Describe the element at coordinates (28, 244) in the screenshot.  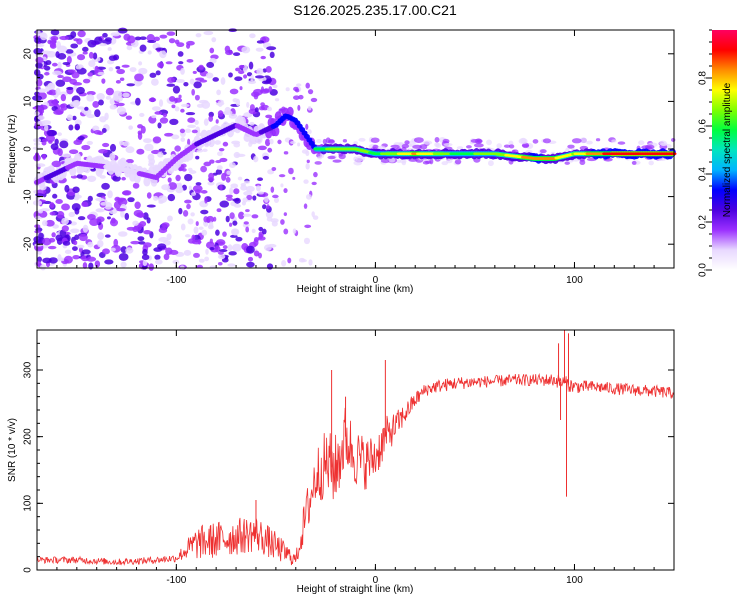
I see `y-tick-label: -20` at that location.